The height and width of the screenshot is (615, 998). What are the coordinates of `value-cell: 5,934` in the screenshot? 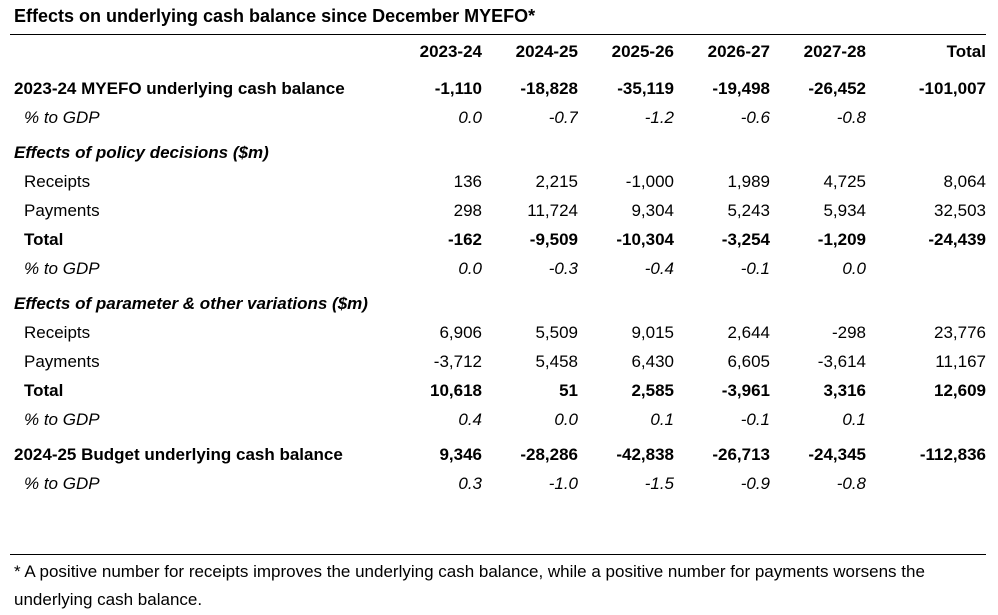 It's located at (844, 210).